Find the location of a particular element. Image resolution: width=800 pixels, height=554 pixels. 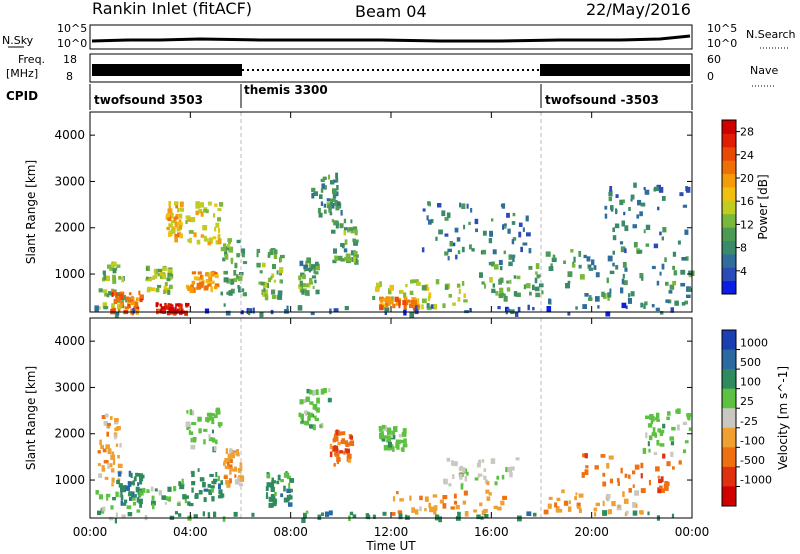

power-ytick-0: 1000 is located at coordinates (69, 274).